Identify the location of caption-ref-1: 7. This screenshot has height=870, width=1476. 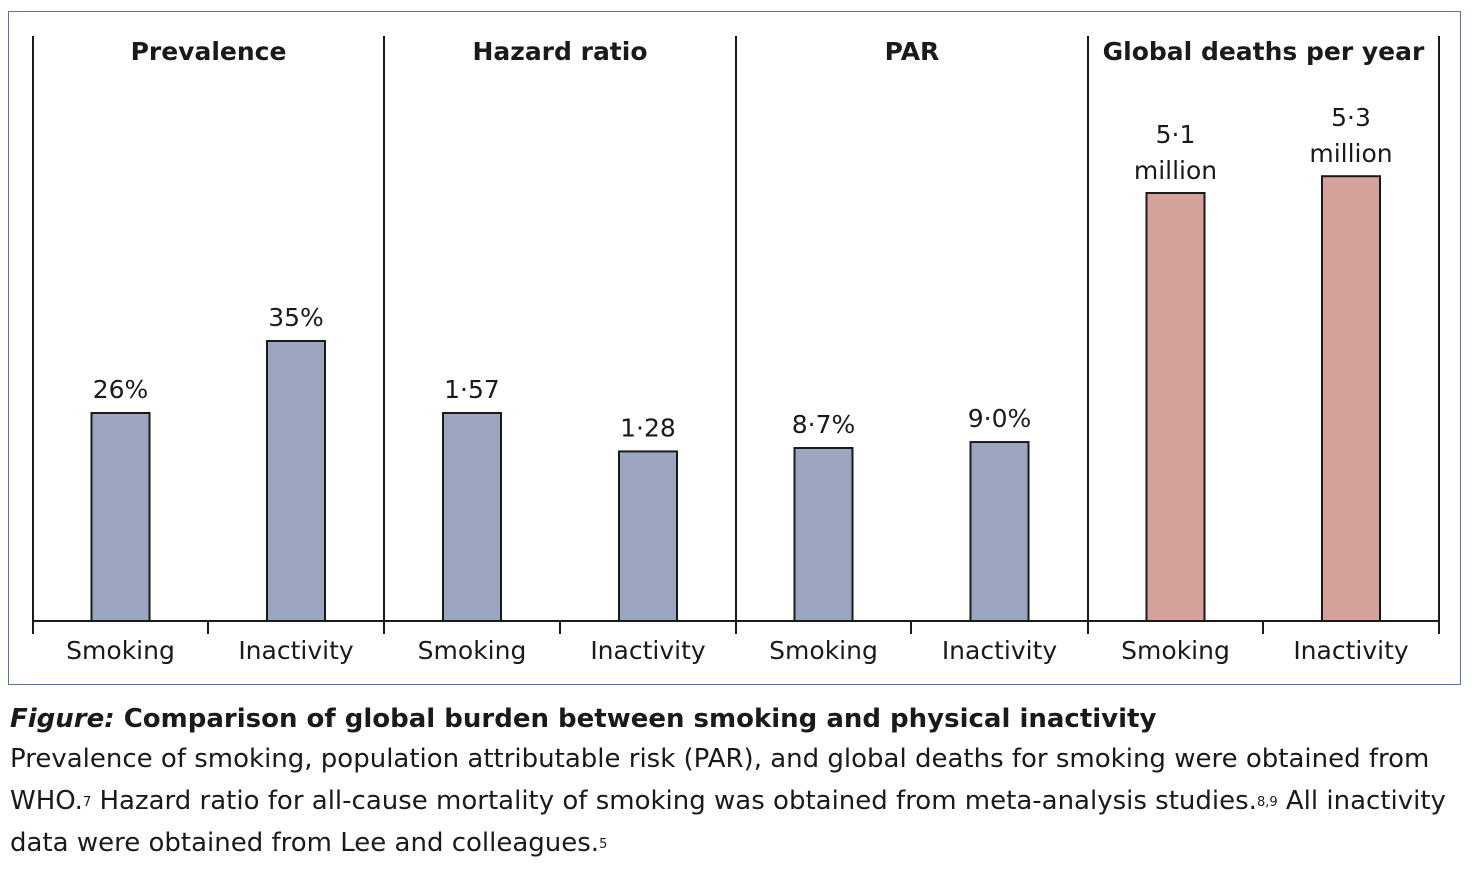
(87, 802).